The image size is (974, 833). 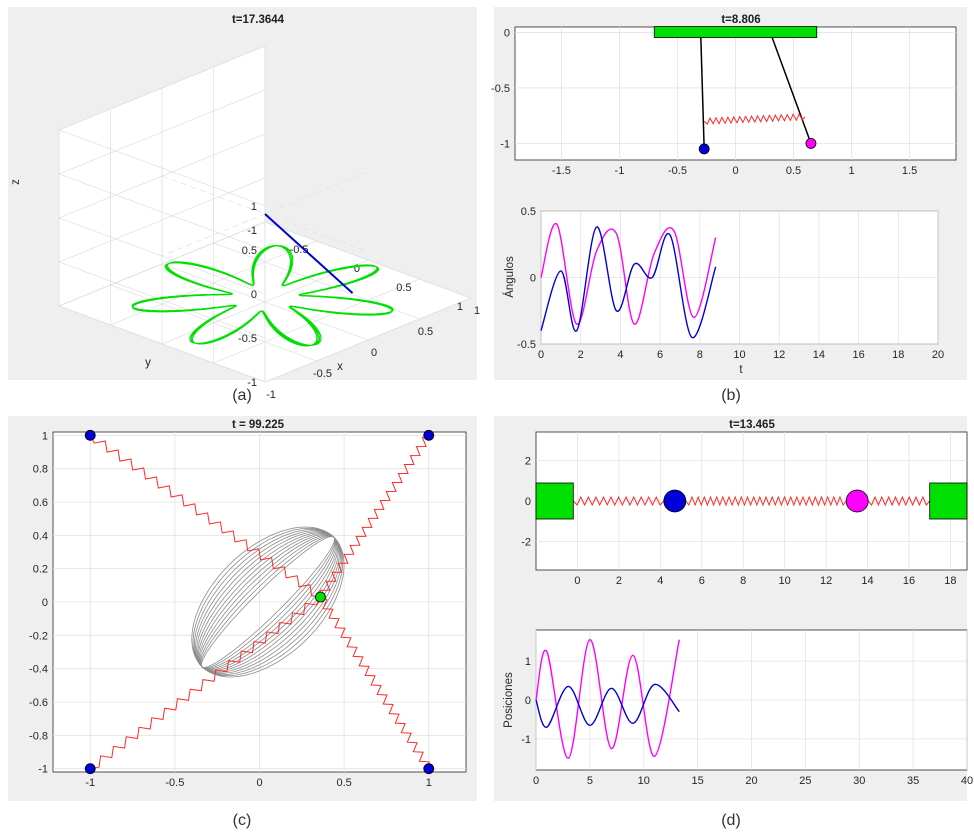 I want to click on caption-a: (a), so click(x=242, y=395).